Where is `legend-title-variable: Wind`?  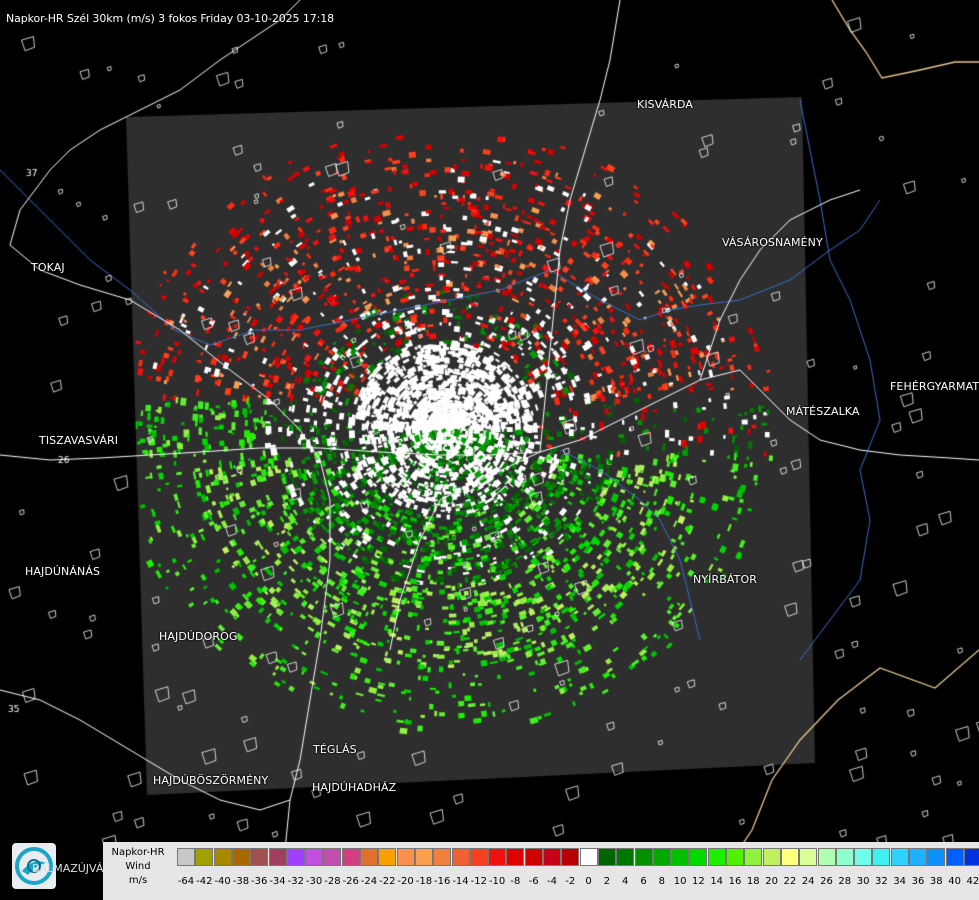 legend-title-variable: Wind is located at coordinates (138, 866).